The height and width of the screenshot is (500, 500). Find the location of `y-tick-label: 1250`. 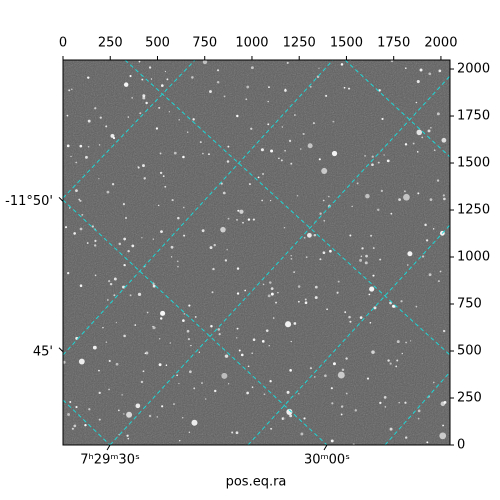

y-tick-label: 1250 is located at coordinates (473, 210).